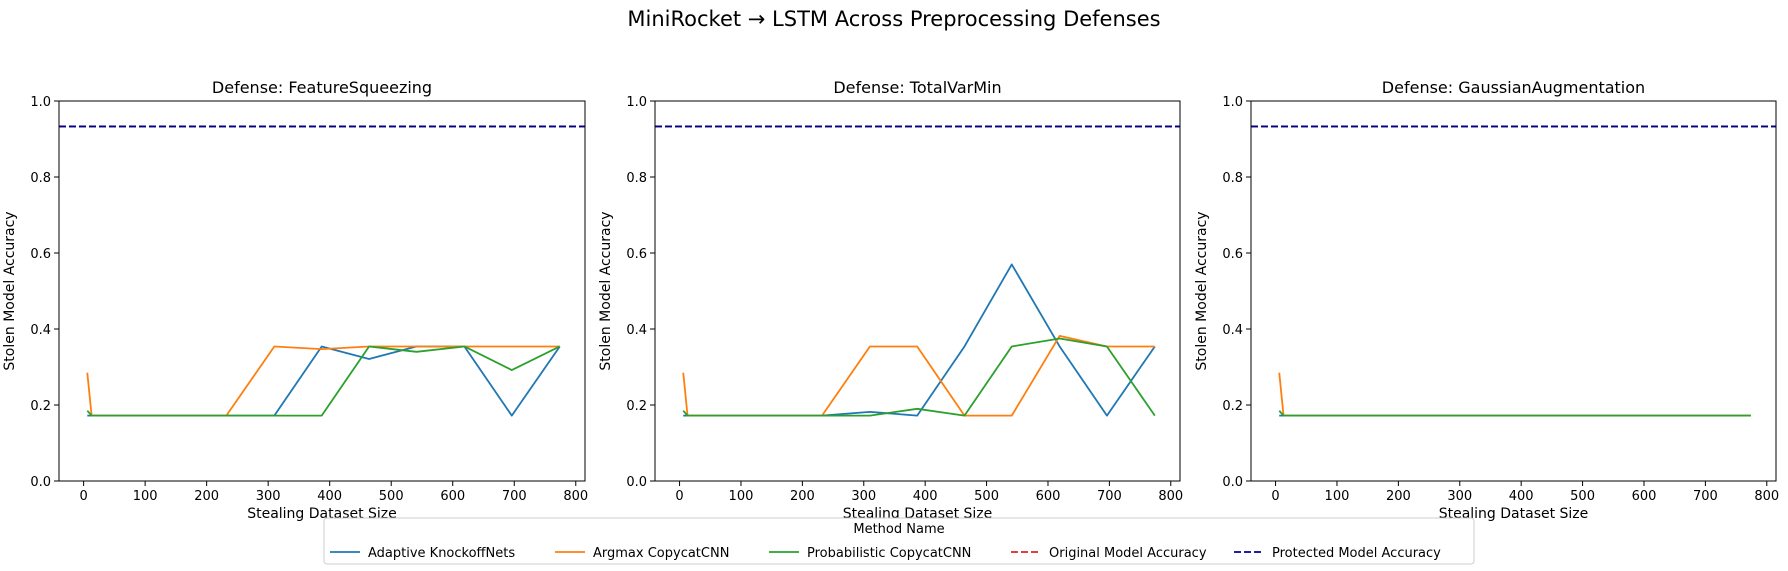 Image resolution: width=1788 pixels, height=571 pixels. What do you see at coordinates (1513, 87) in the screenshot?
I see `subplot-title: Defense: GaussianAugmentation` at bounding box center [1513, 87].